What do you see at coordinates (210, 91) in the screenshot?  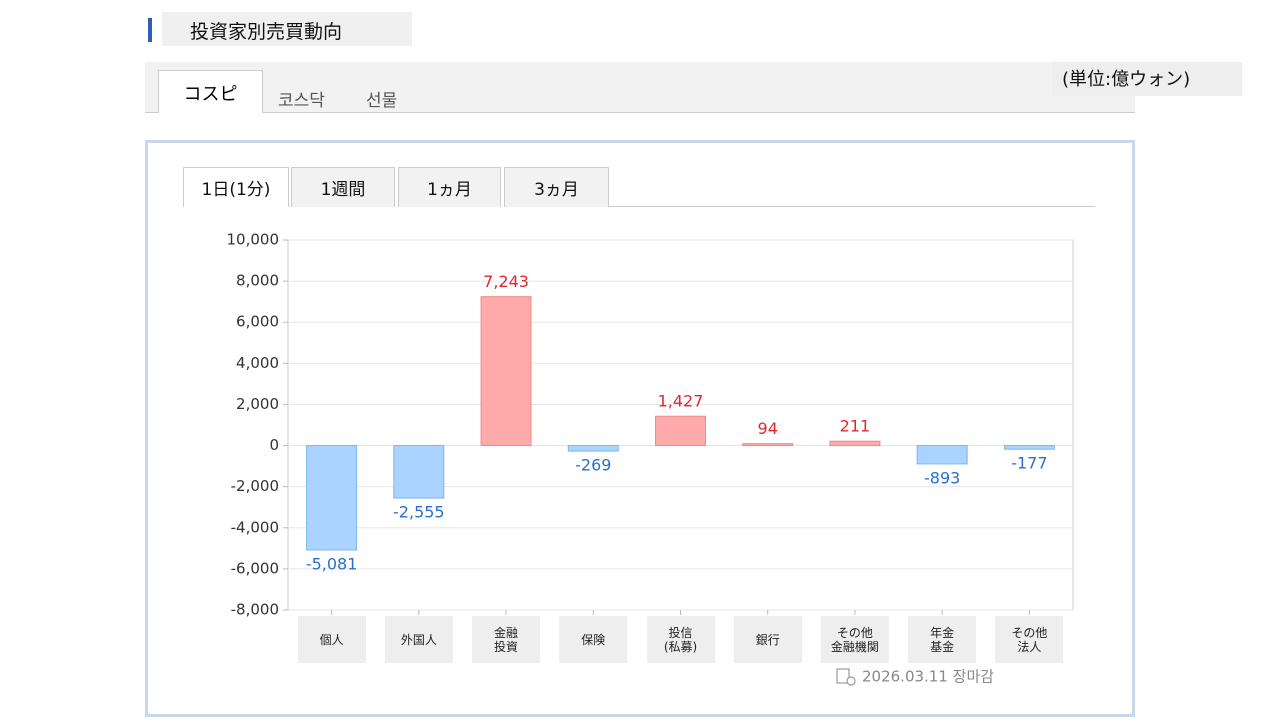 I see `market-tab: コスピ` at bounding box center [210, 91].